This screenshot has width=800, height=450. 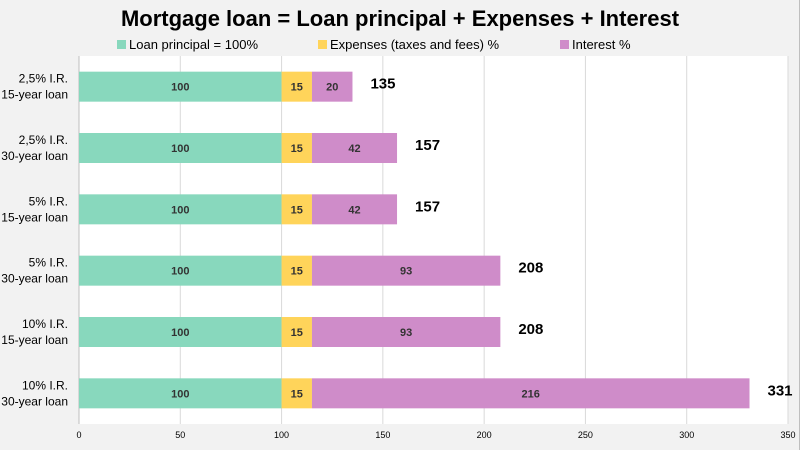 I want to click on total-label: 331, so click(x=780, y=390).